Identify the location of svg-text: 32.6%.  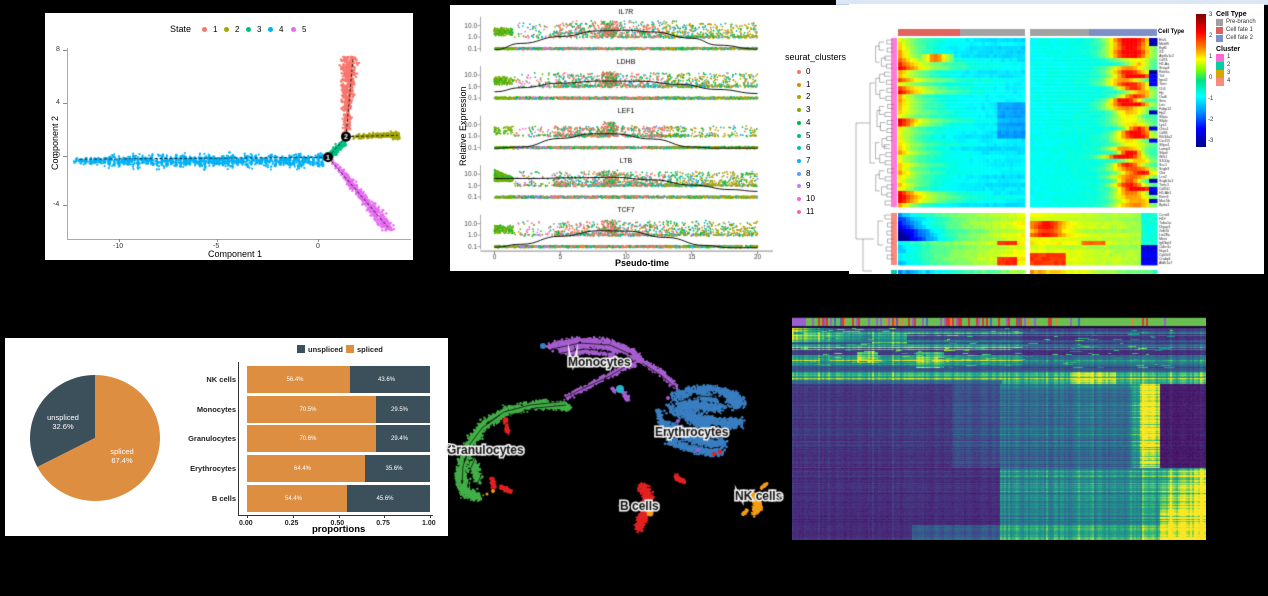
(63, 426).